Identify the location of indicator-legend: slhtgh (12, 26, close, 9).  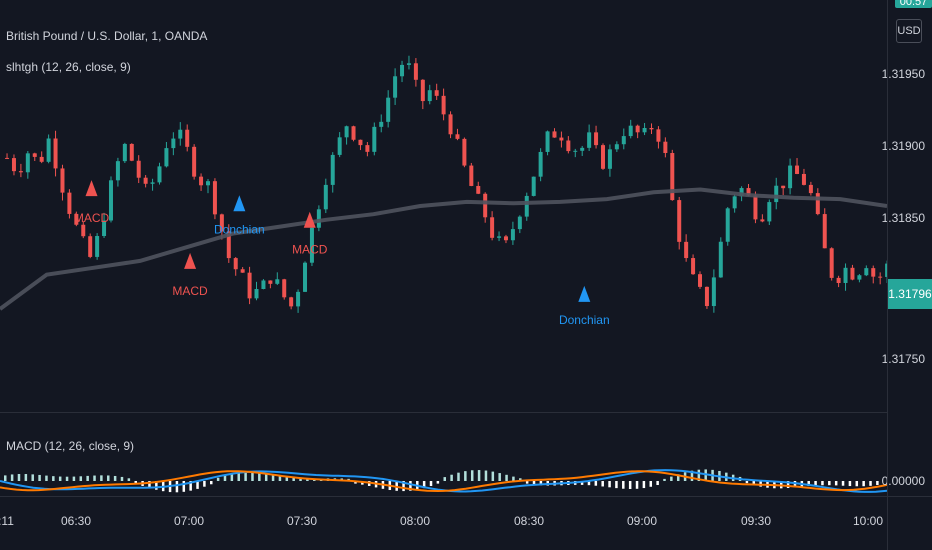
(68, 67).